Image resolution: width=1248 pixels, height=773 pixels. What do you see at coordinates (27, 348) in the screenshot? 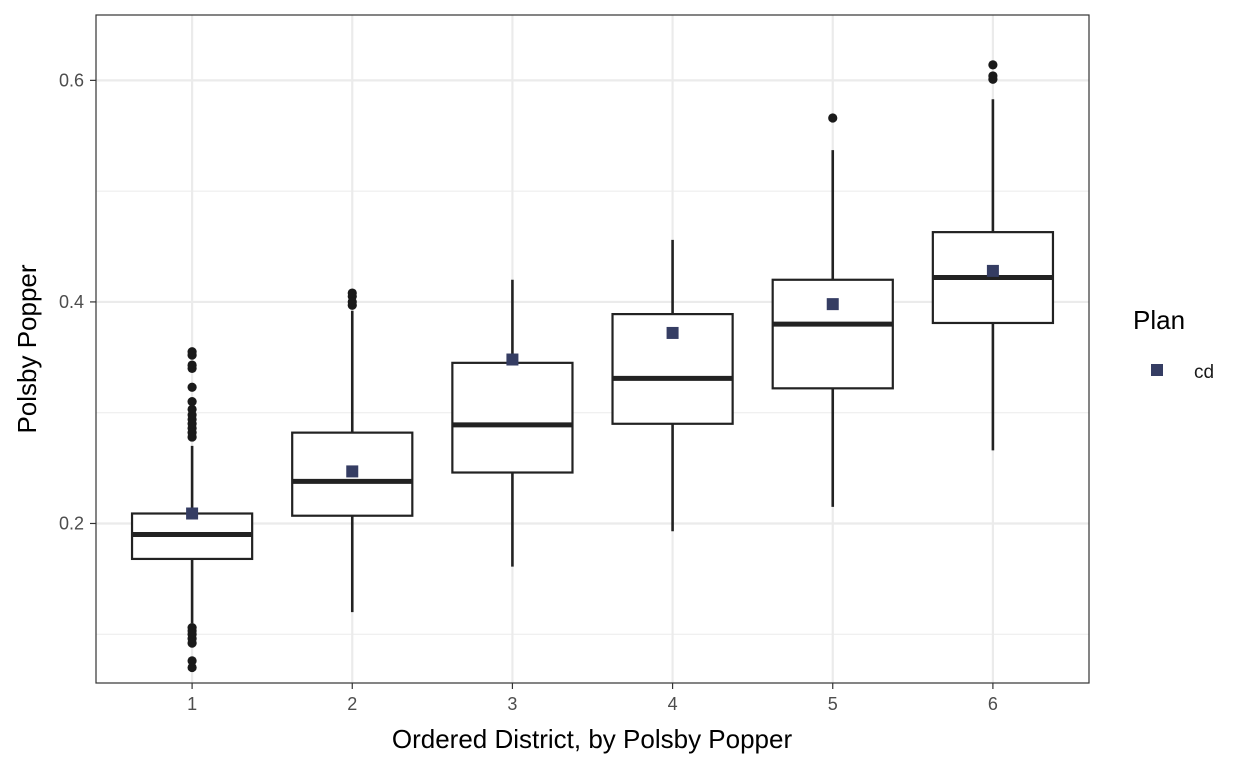
I see `y-axis-title: Polsby Popper` at bounding box center [27, 348].